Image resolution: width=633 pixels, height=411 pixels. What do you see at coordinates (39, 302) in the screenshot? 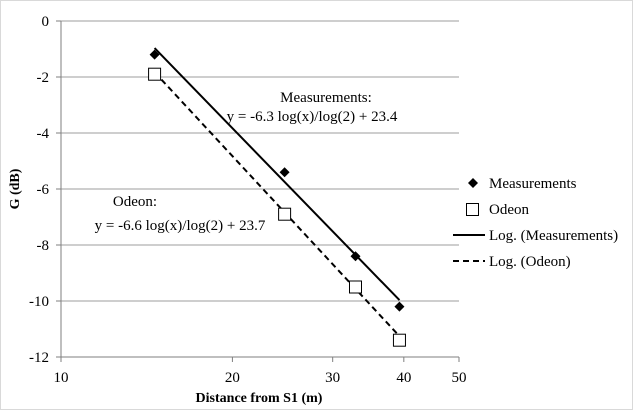
I see `y-tick-label: -10` at bounding box center [39, 302].